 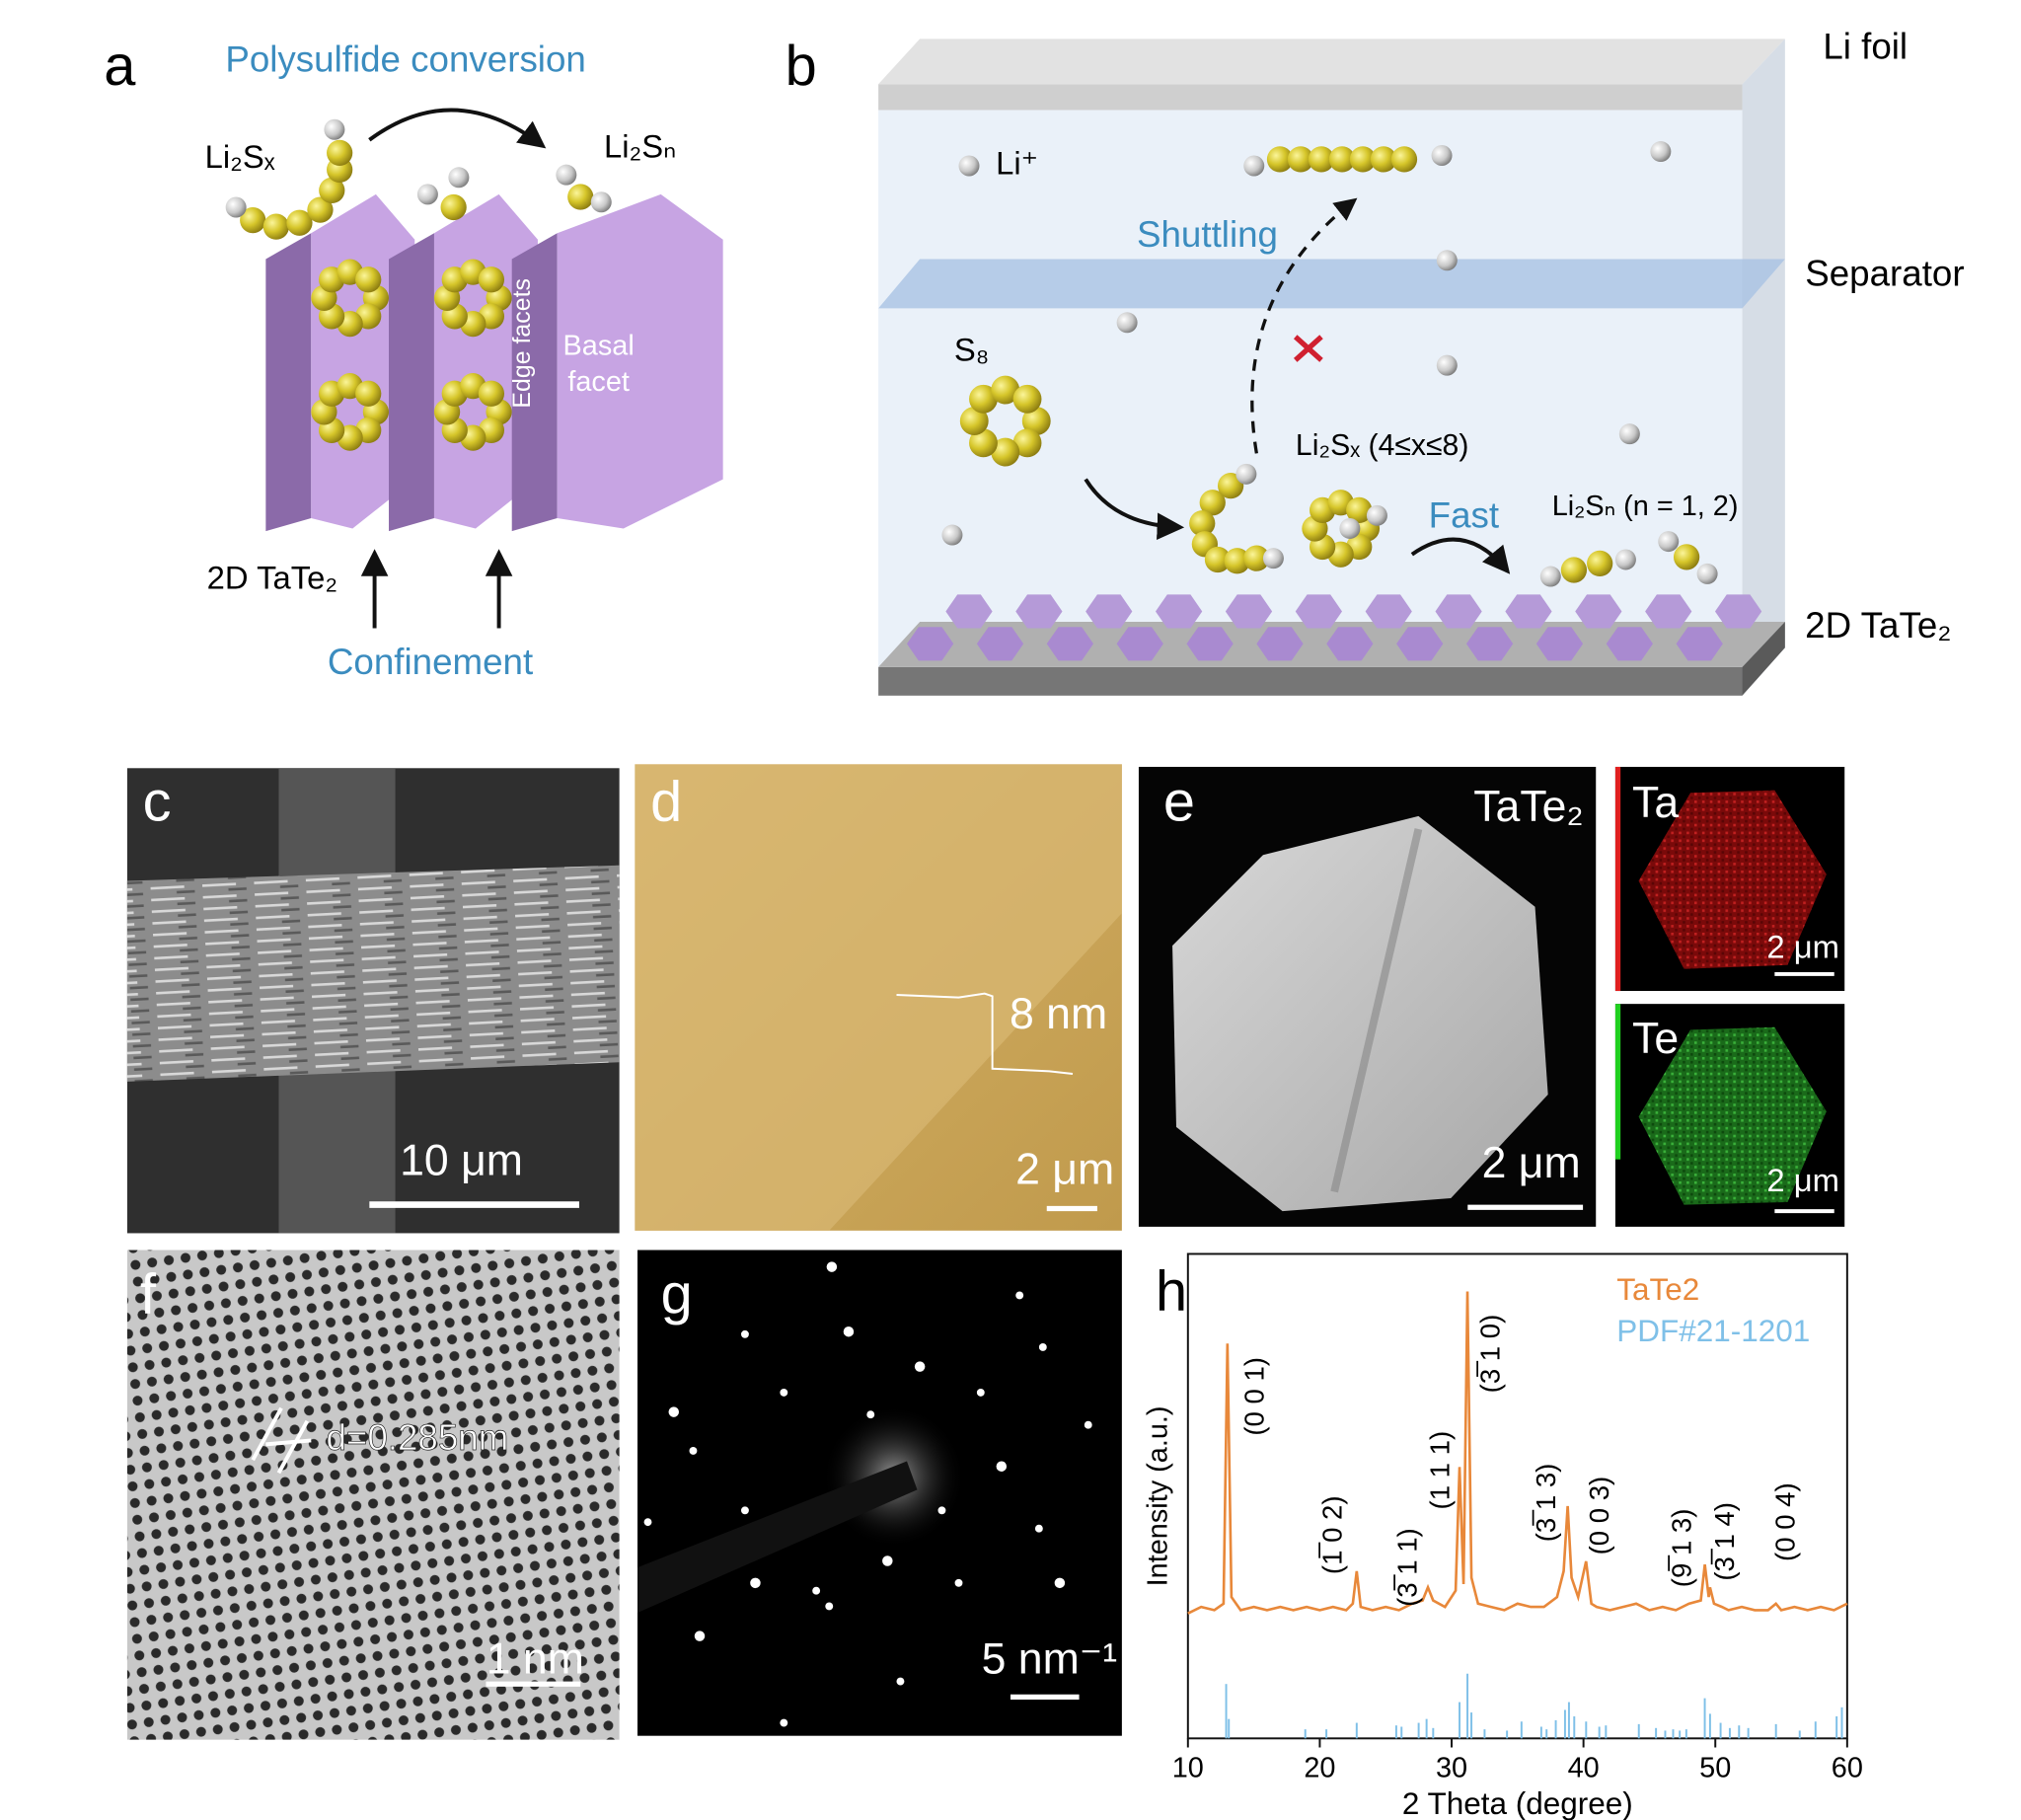 I want to click on peak-label: (0 0 4), so click(x=1786, y=1521).